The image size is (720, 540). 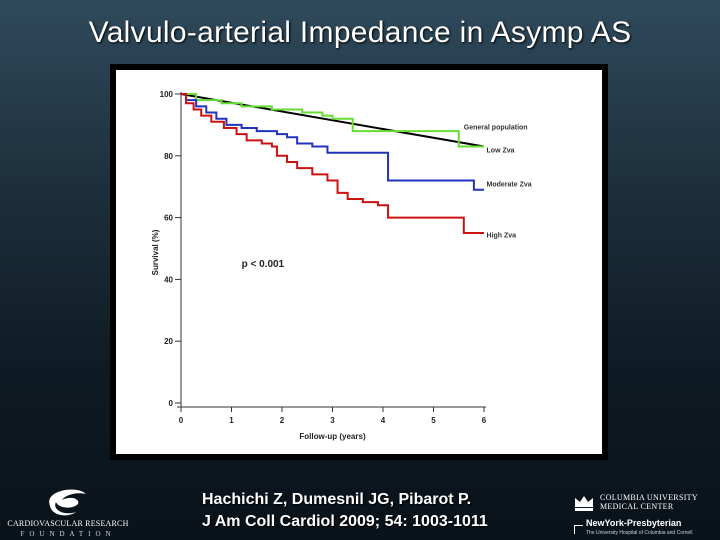 I want to click on series-line-high-zva, so click(x=332, y=164).